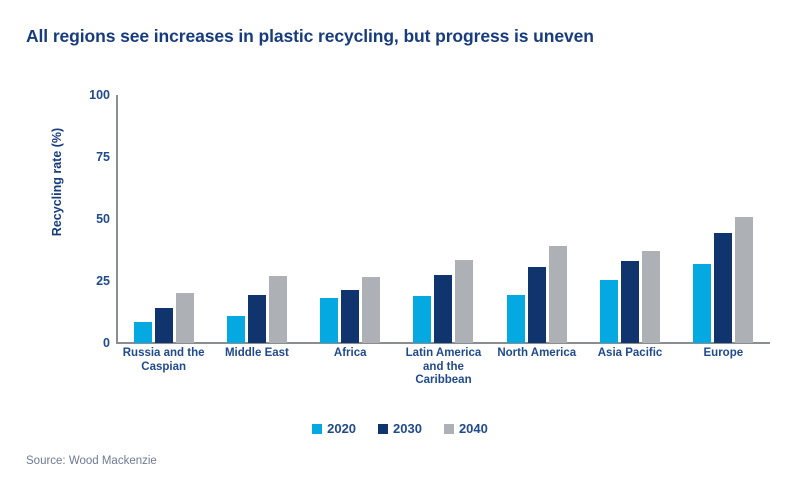  I want to click on chart-legend: 2020 2030 2040, so click(400, 428).